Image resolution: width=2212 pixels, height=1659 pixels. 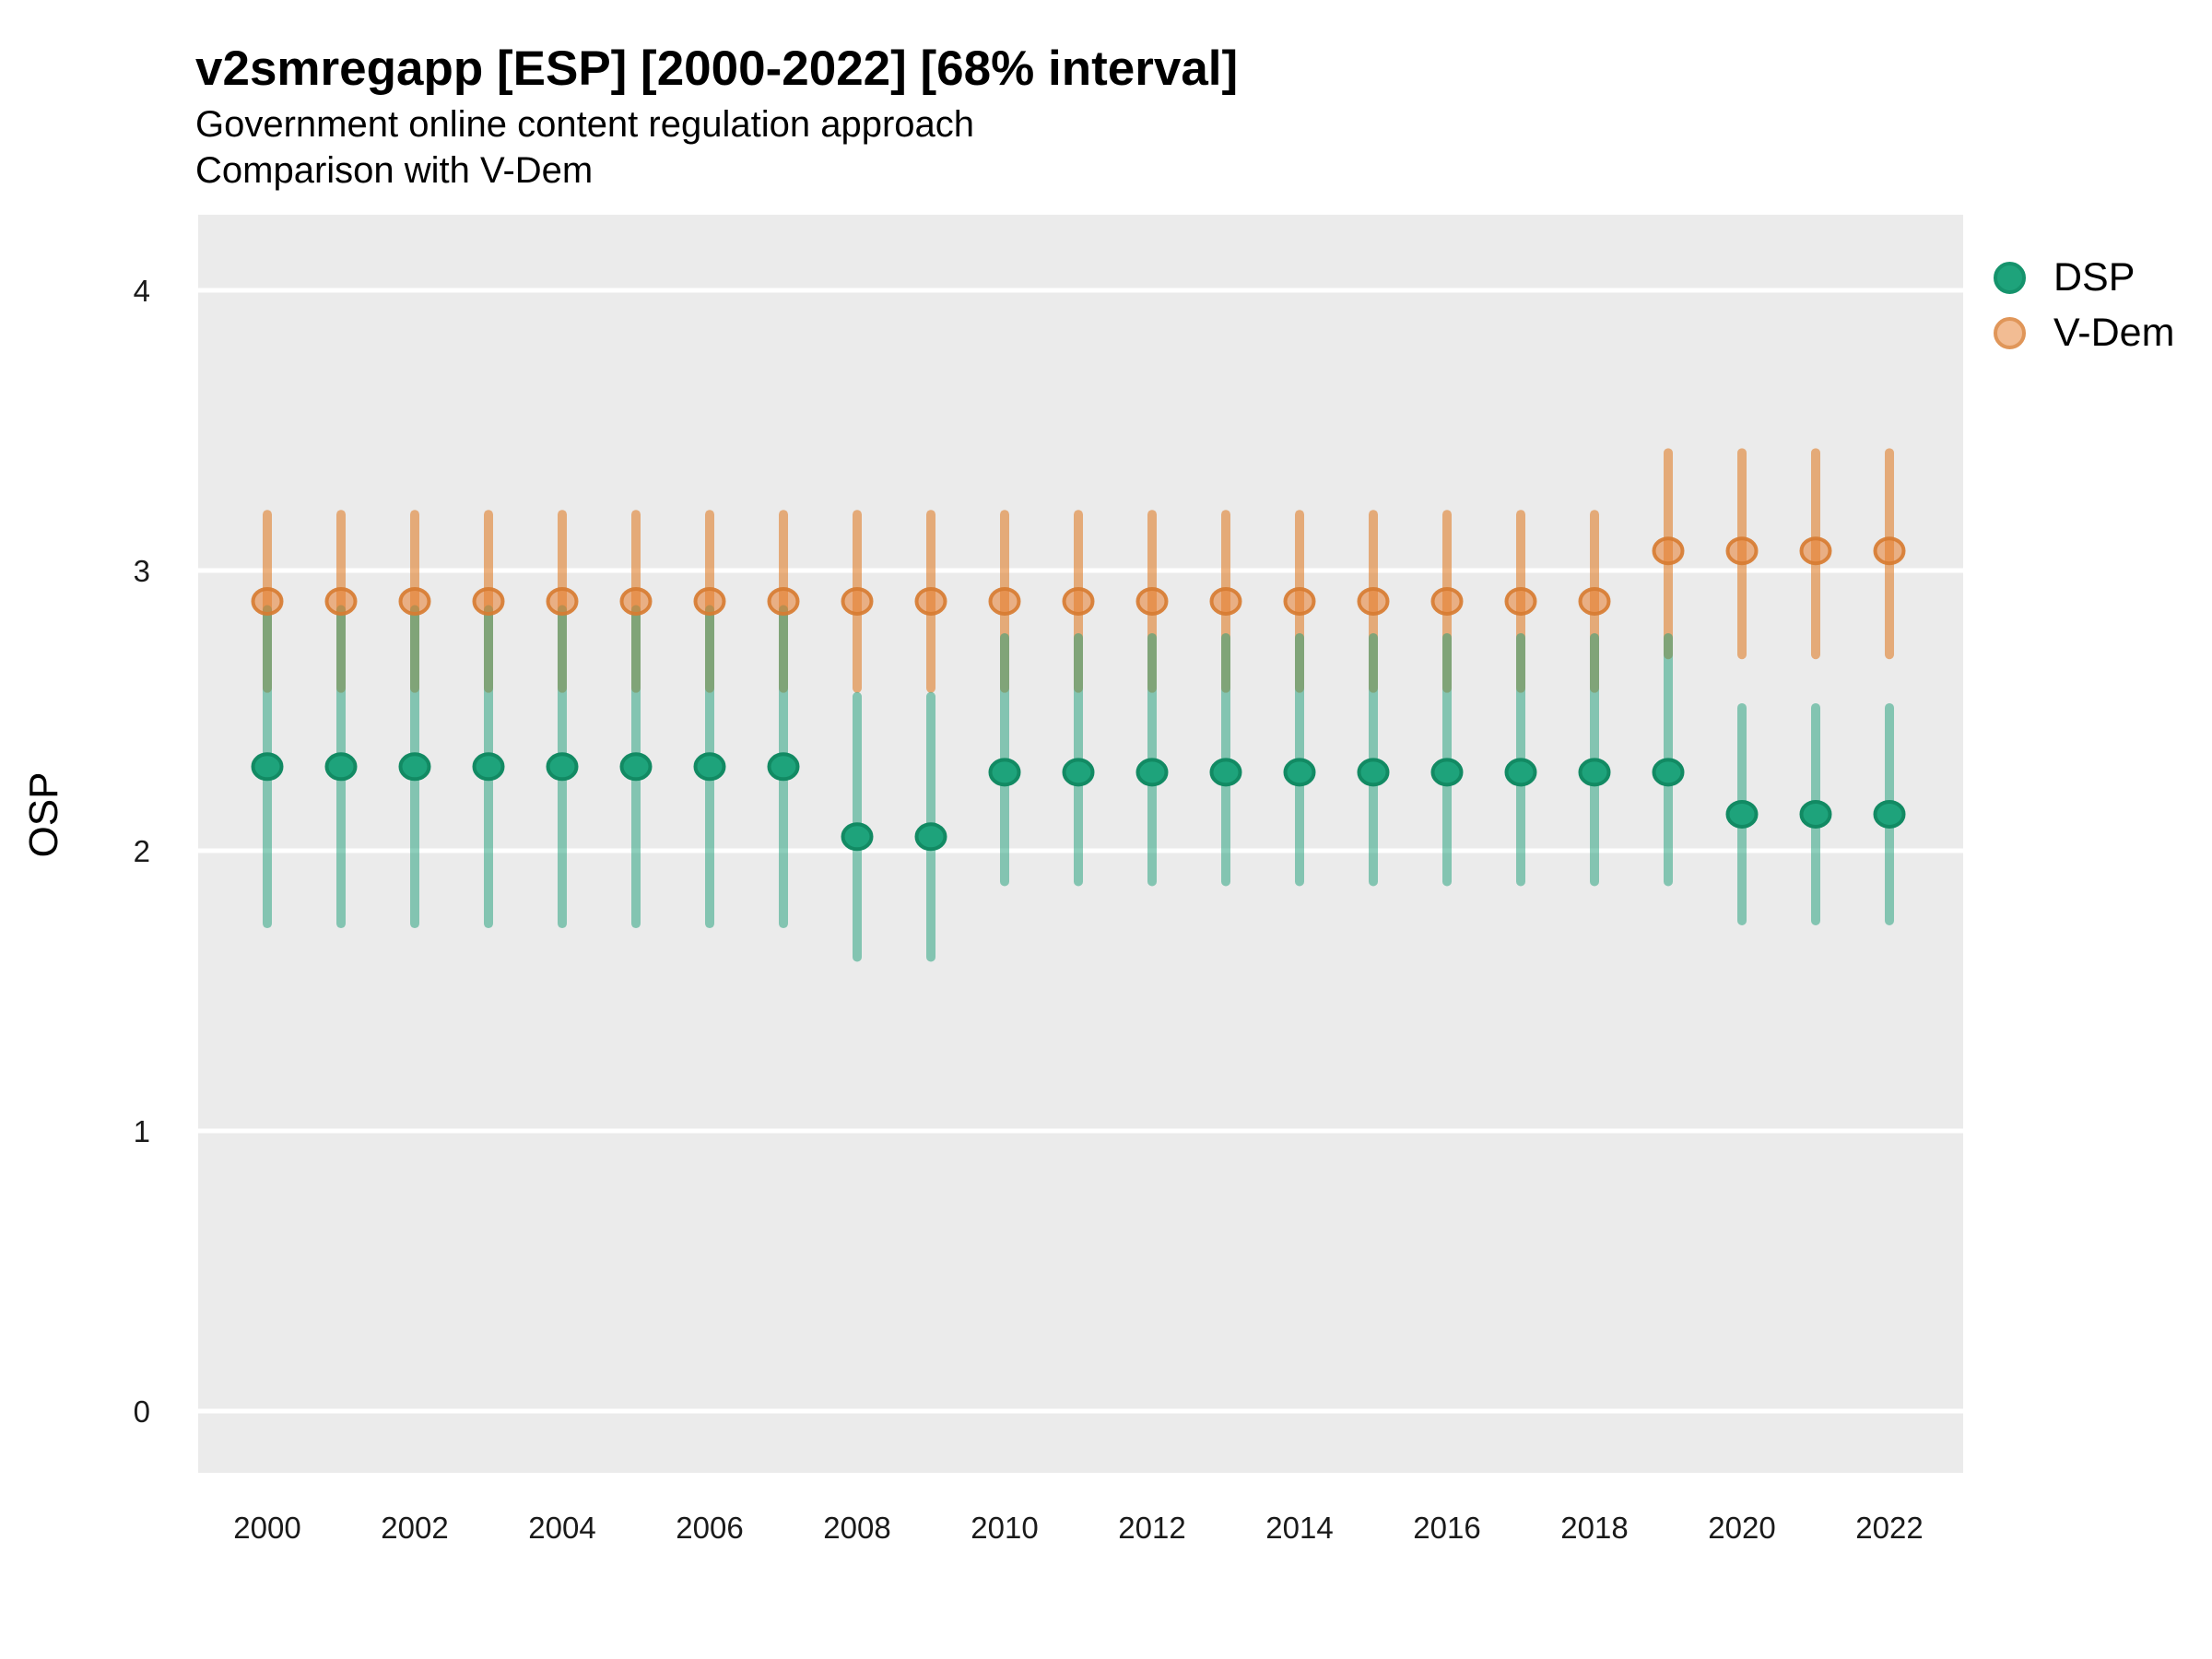 I want to click on legend-item-vdem: V-Dem, so click(x=2084, y=332).